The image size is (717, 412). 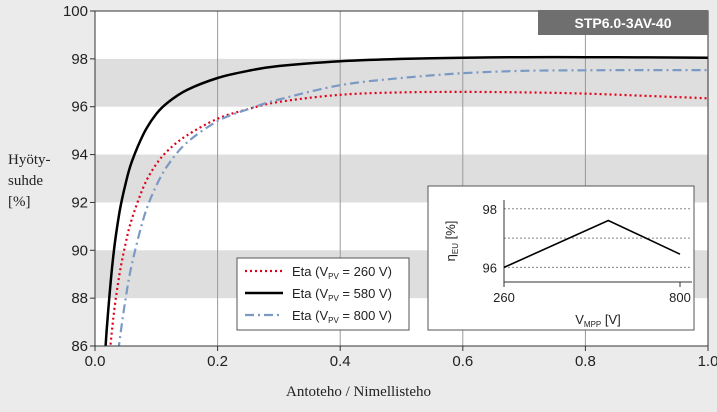 I want to click on y-tick-label: 88, so click(x=79, y=298).